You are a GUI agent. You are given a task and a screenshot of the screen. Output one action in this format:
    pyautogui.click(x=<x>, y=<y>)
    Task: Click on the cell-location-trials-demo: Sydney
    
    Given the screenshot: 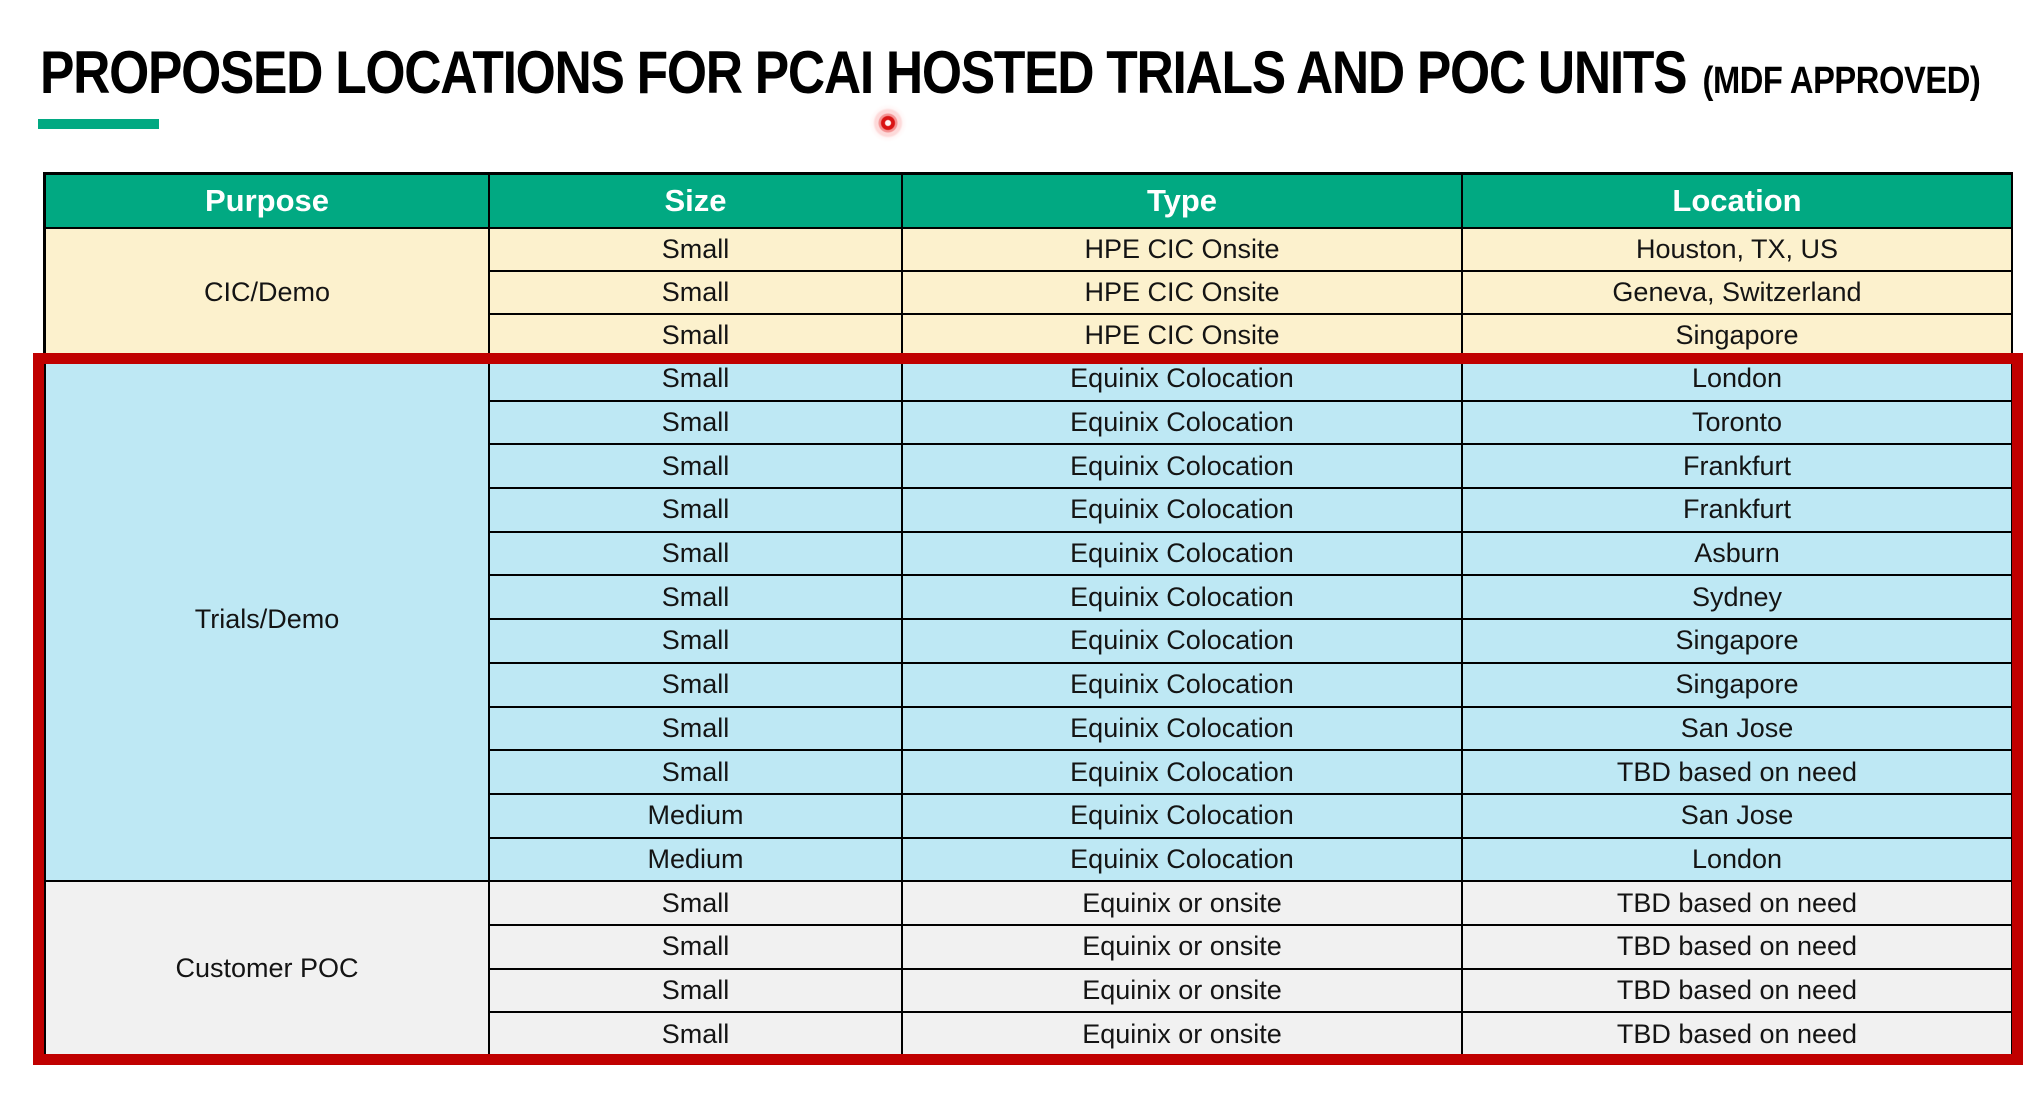 What is the action you would take?
    pyautogui.click(x=1738, y=598)
    